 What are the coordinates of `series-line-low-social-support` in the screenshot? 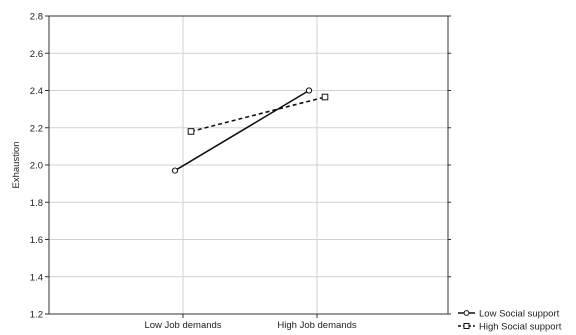 It's located at (242, 130).